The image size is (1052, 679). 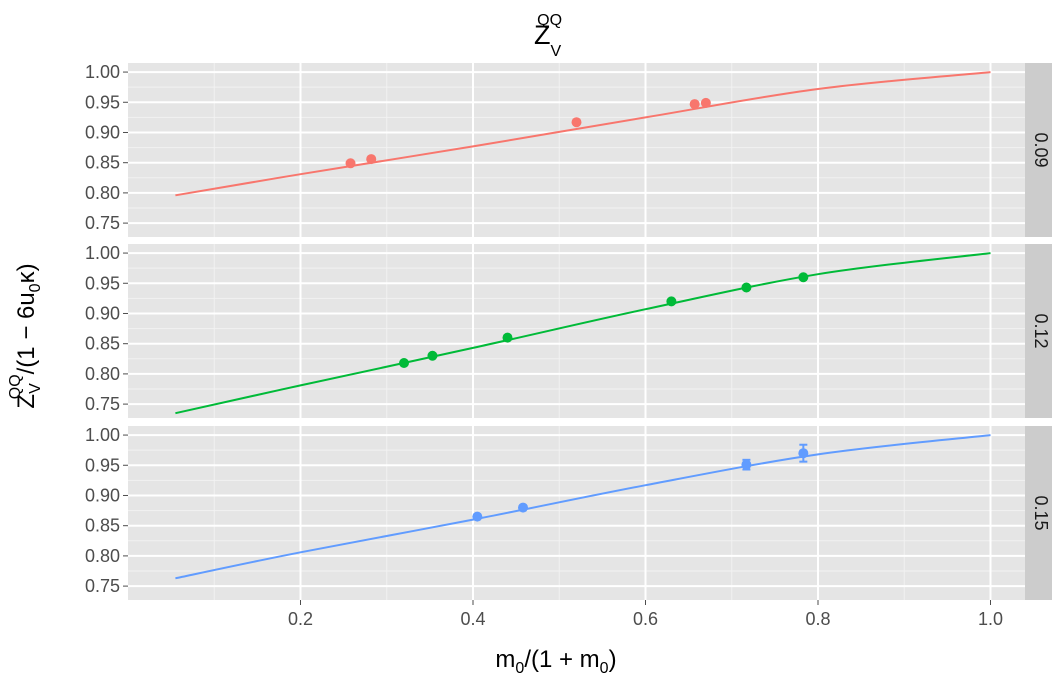 What do you see at coordinates (1041, 149) in the screenshot?
I see `facet-strip-label: 0.09` at bounding box center [1041, 149].